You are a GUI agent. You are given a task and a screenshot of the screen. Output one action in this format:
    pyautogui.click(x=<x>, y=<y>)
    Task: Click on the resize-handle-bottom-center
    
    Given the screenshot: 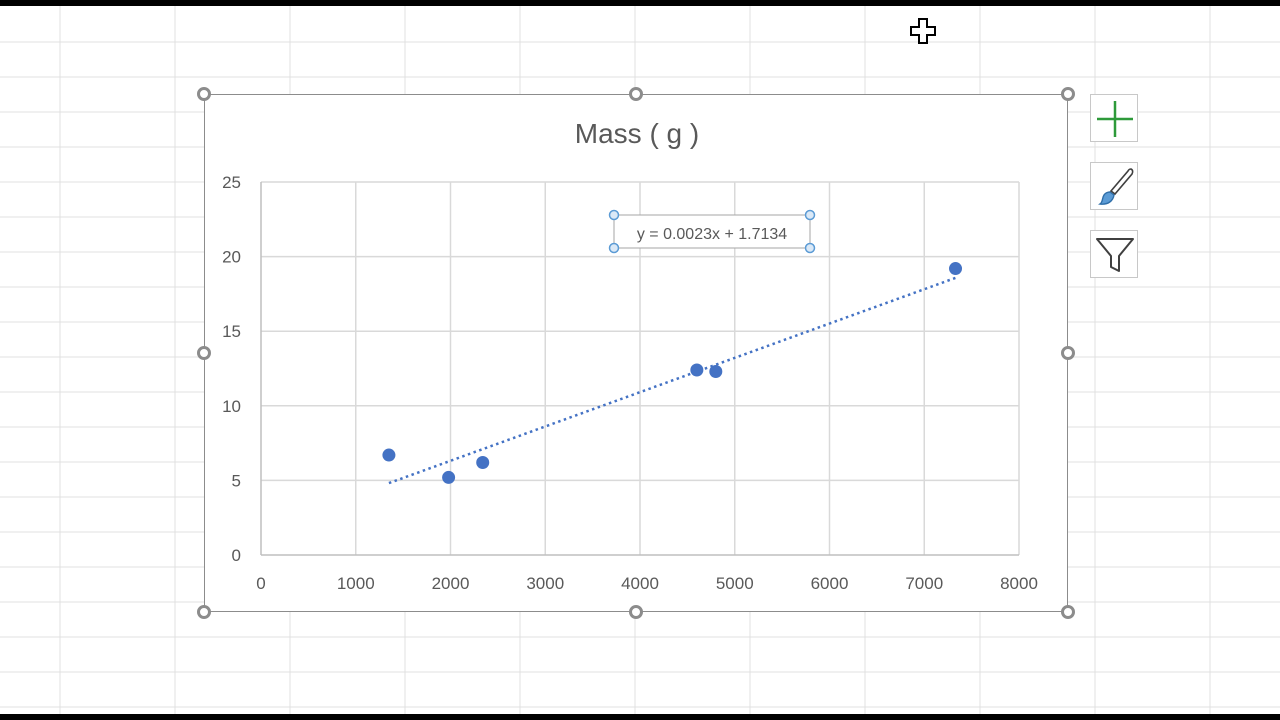 What is the action you would take?
    pyautogui.click(x=636, y=612)
    